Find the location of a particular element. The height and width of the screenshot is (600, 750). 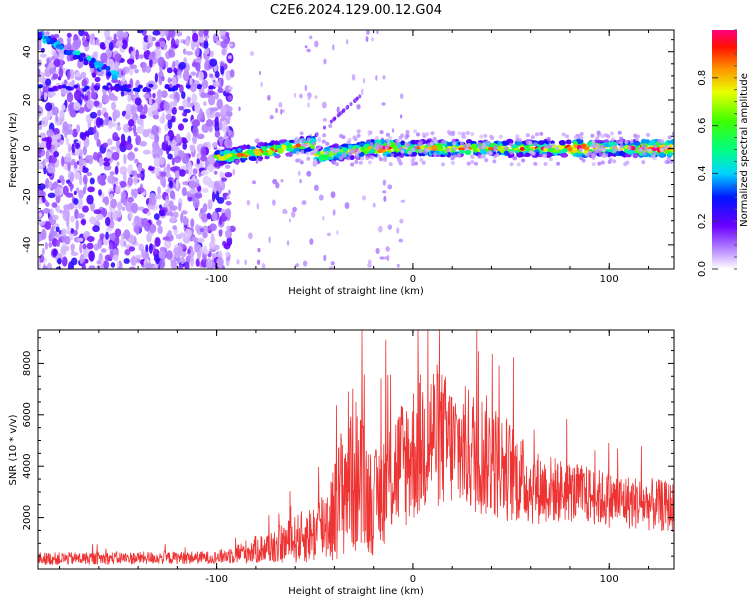

spectrogram-y-tick-label: -40 is located at coordinates (27, 245).